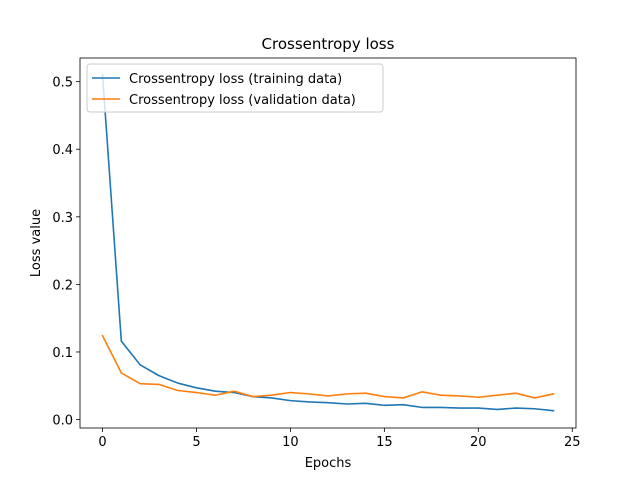 This screenshot has width=640, height=480. What do you see at coordinates (384, 442) in the screenshot?
I see `x-tick-label: 15` at bounding box center [384, 442].